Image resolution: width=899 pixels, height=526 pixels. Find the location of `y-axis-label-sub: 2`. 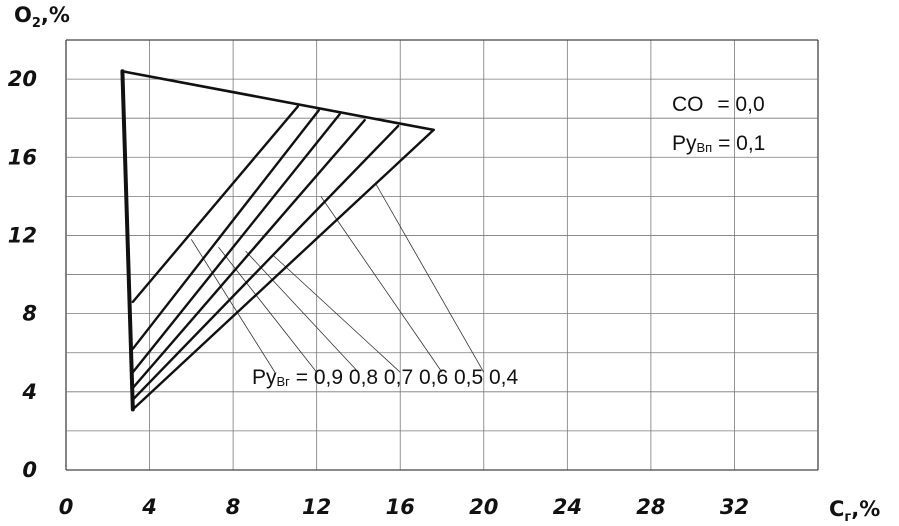

y-axis-label-sub: 2 is located at coordinates (36, 23).